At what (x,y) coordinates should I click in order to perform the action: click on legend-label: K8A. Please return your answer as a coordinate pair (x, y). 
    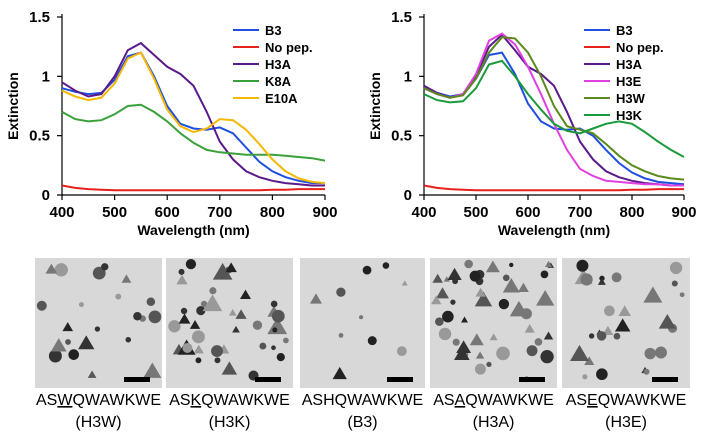
    Looking at the image, I should click on (278, 81).